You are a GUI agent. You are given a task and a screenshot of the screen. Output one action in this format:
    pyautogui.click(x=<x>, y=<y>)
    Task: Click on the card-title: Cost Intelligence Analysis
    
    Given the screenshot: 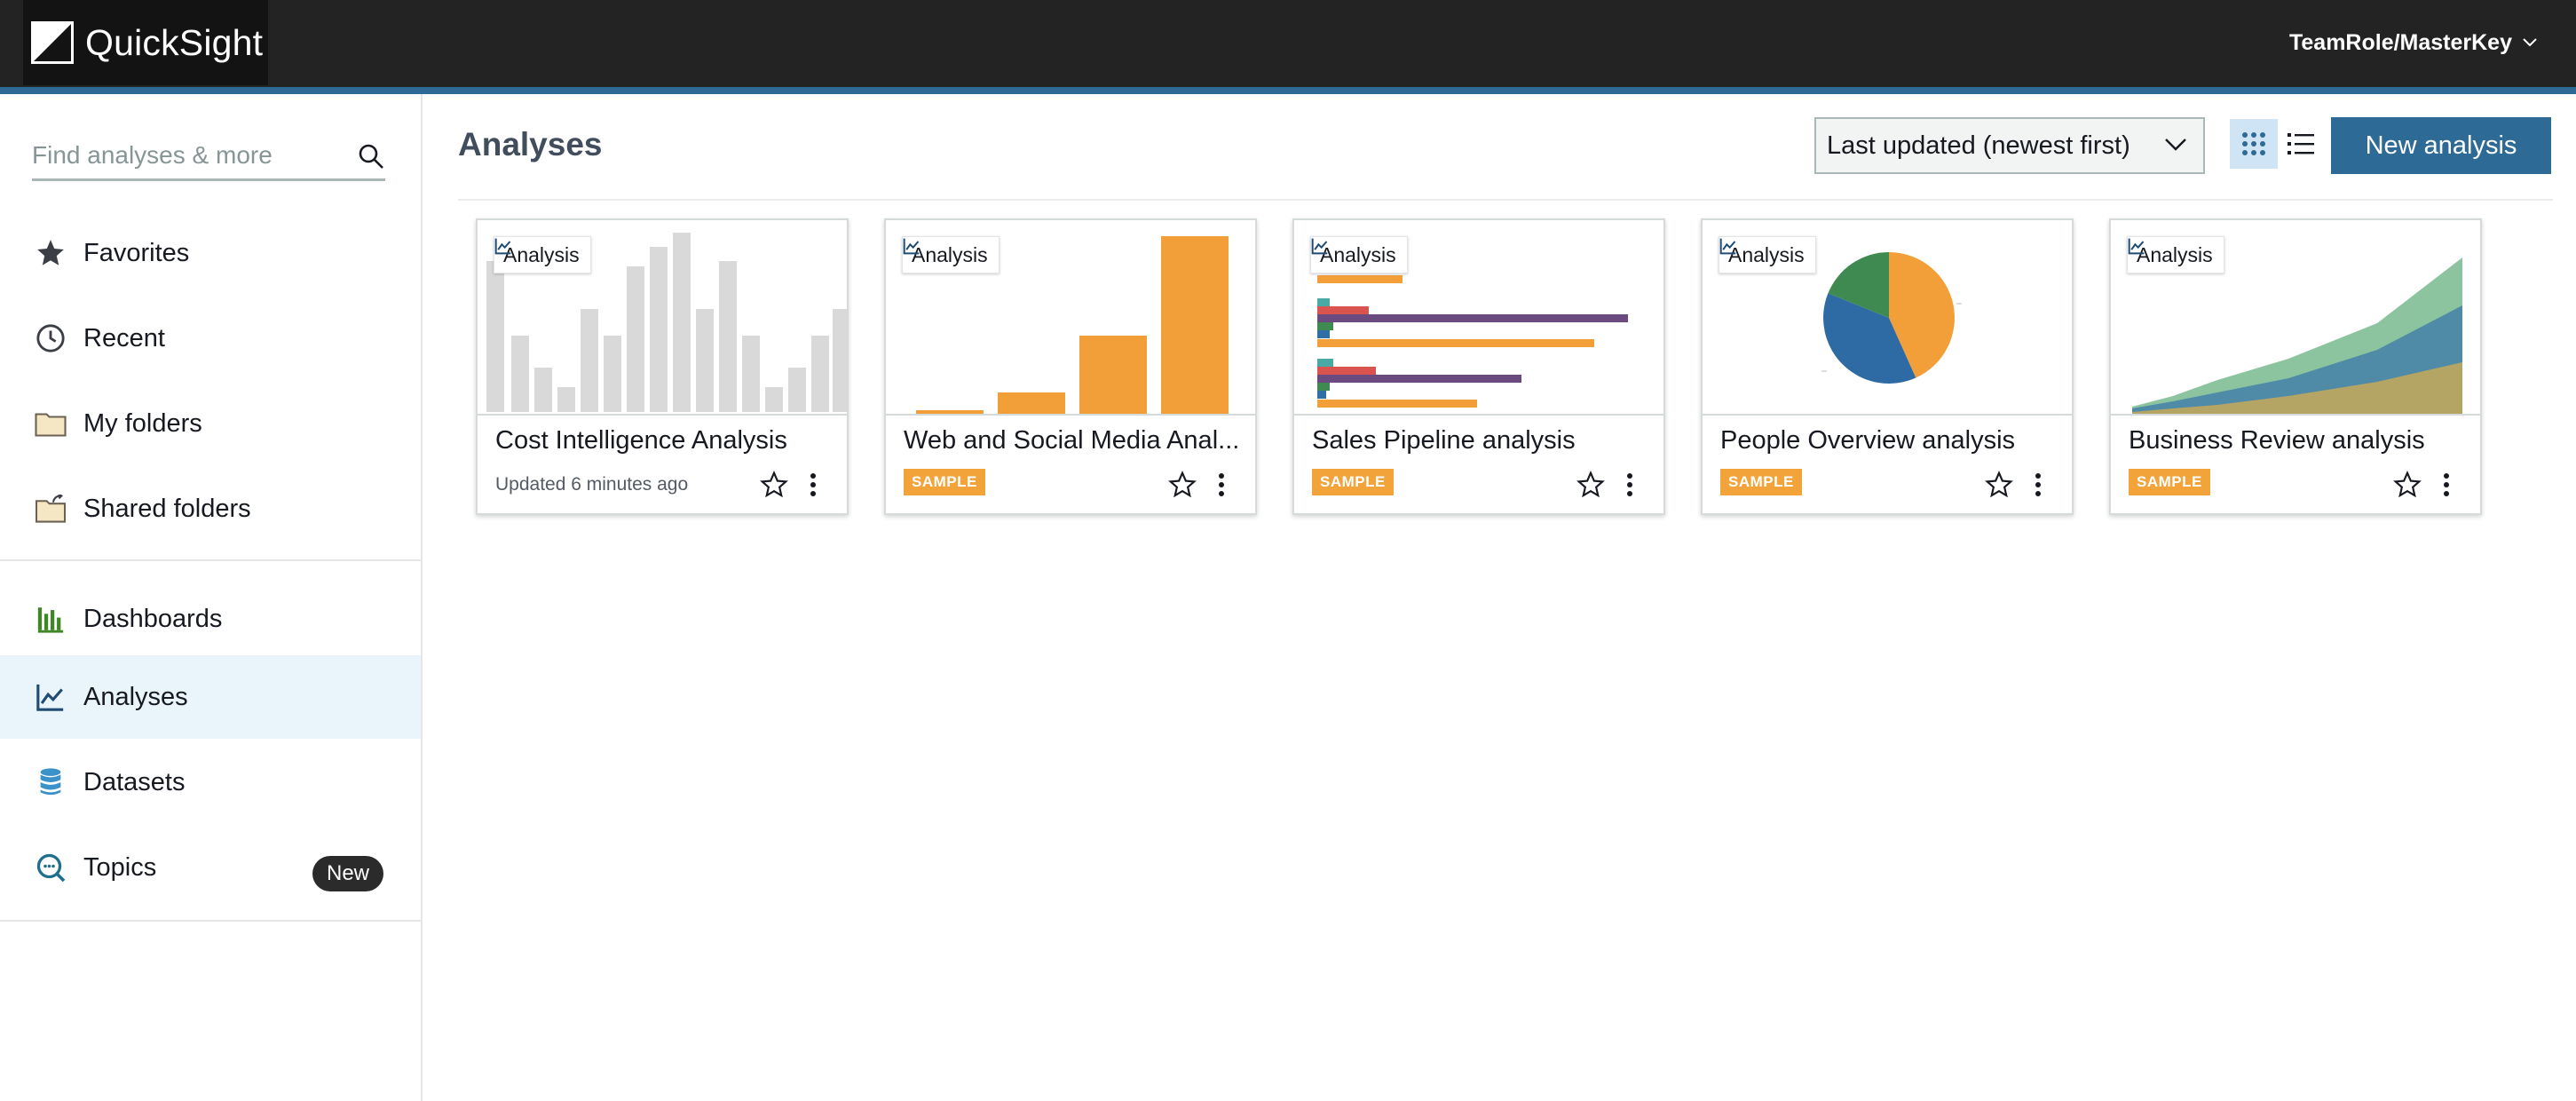 What is the action you would take?
    pyautogui.click(x=641, y=440)
    